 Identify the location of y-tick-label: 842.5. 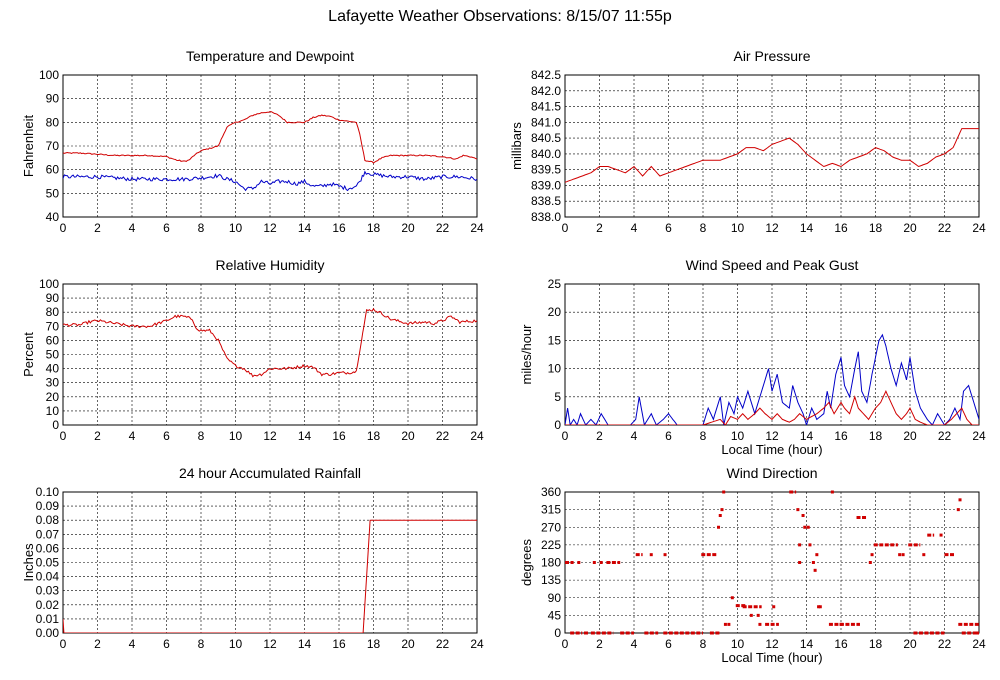
(546, 75).